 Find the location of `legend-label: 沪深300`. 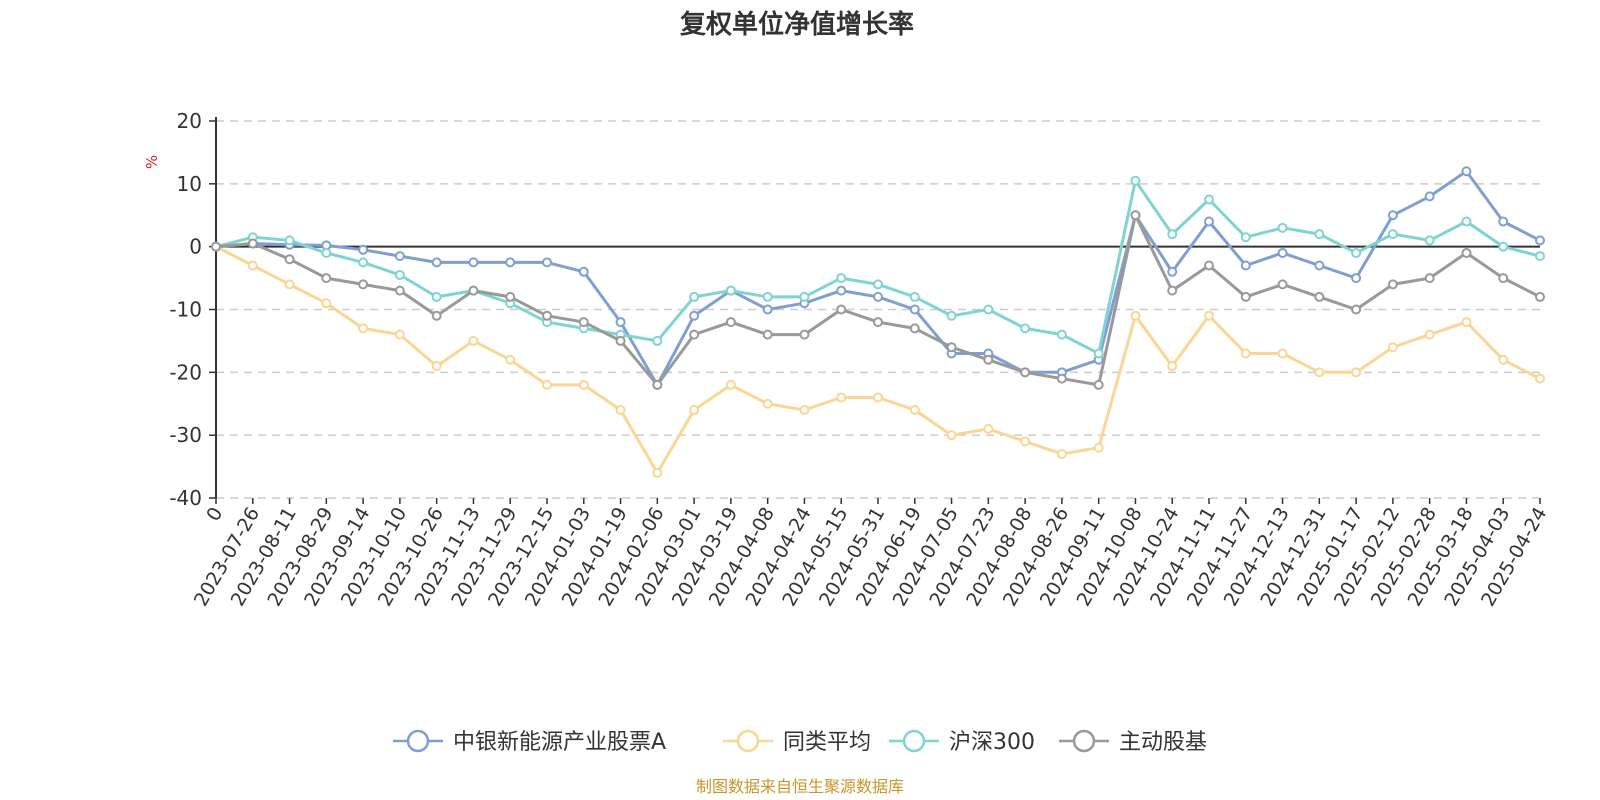

legend-label: 沪深300 is located at coordinates (992, 742).